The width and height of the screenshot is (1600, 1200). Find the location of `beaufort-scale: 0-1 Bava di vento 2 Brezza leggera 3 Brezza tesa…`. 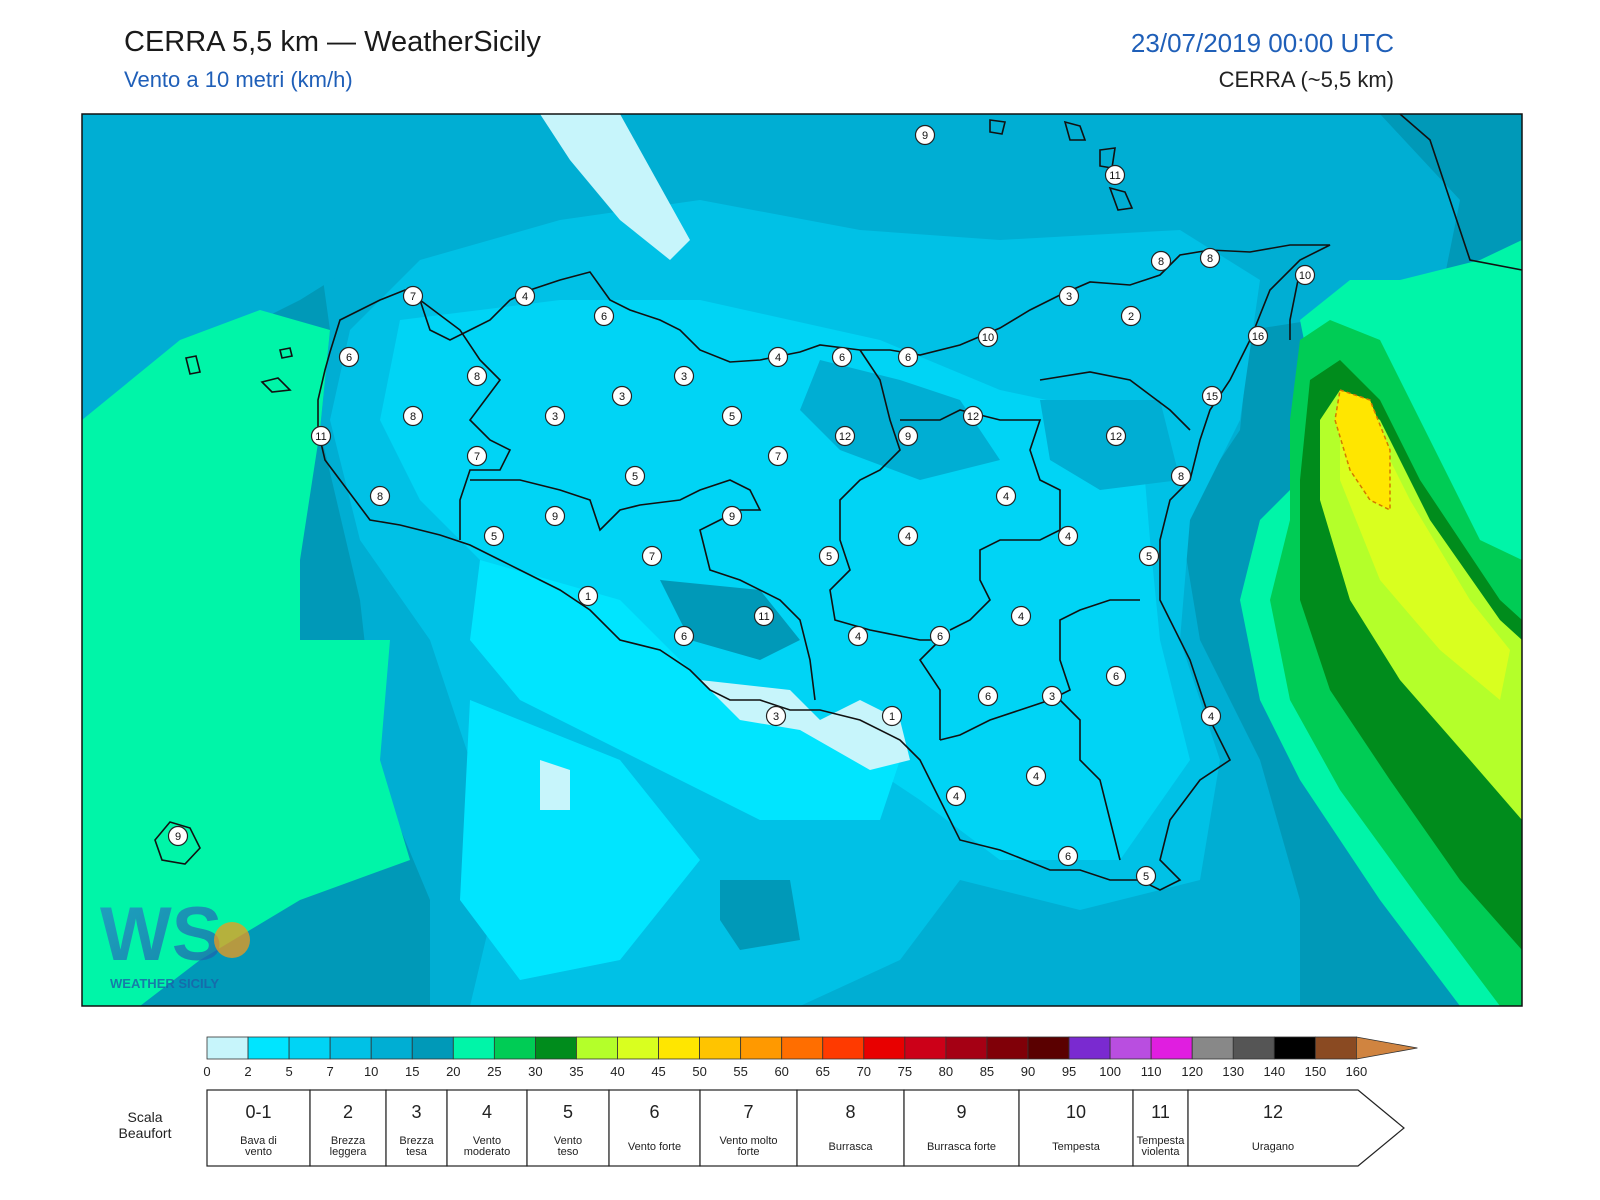

beaufort-scale: 0-1 Bava di vento 2 Brezza leggera 3 Brezza tesa… is located at coordinates (805, 1128).